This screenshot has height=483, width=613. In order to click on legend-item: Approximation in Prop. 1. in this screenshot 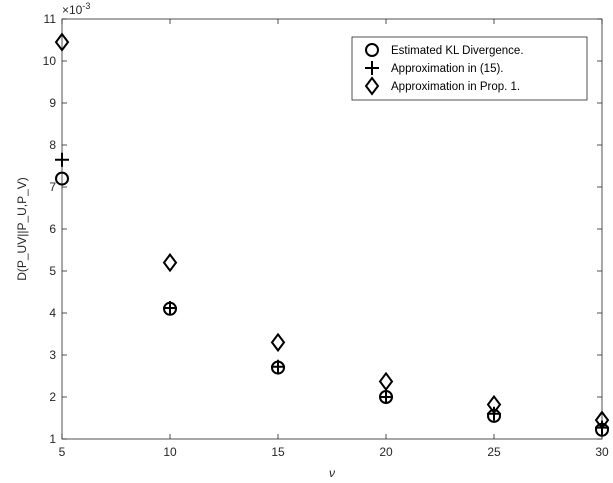, I will do `click(442, 86)`.